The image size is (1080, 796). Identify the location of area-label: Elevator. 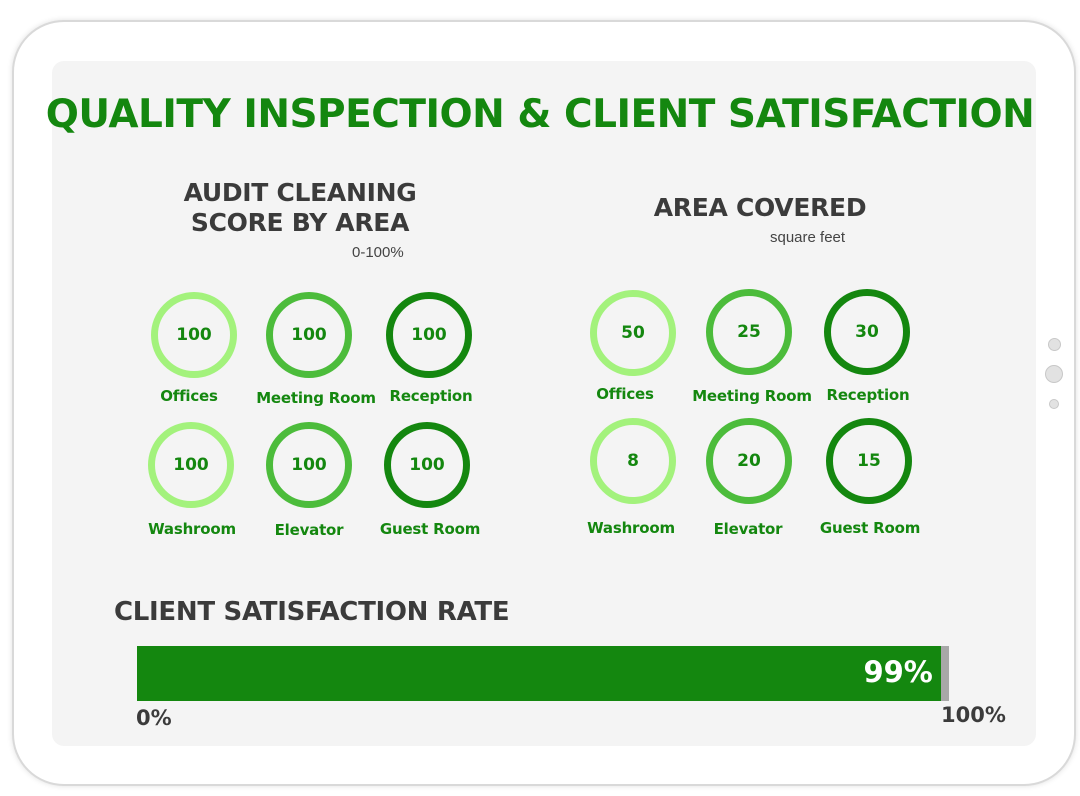
(748, 529).